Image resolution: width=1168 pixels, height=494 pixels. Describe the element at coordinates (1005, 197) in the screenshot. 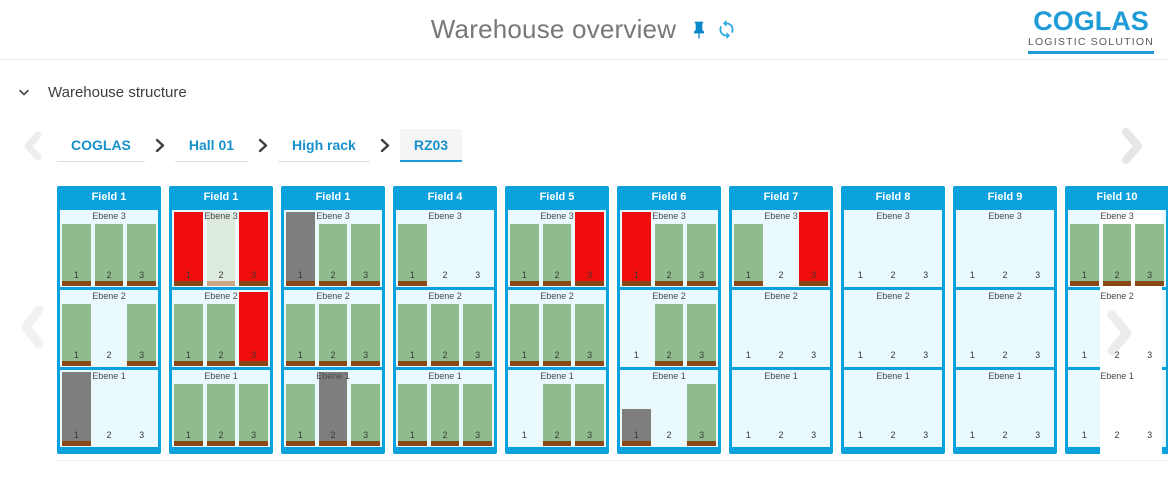

I see `field-header: Field 9` at that location.